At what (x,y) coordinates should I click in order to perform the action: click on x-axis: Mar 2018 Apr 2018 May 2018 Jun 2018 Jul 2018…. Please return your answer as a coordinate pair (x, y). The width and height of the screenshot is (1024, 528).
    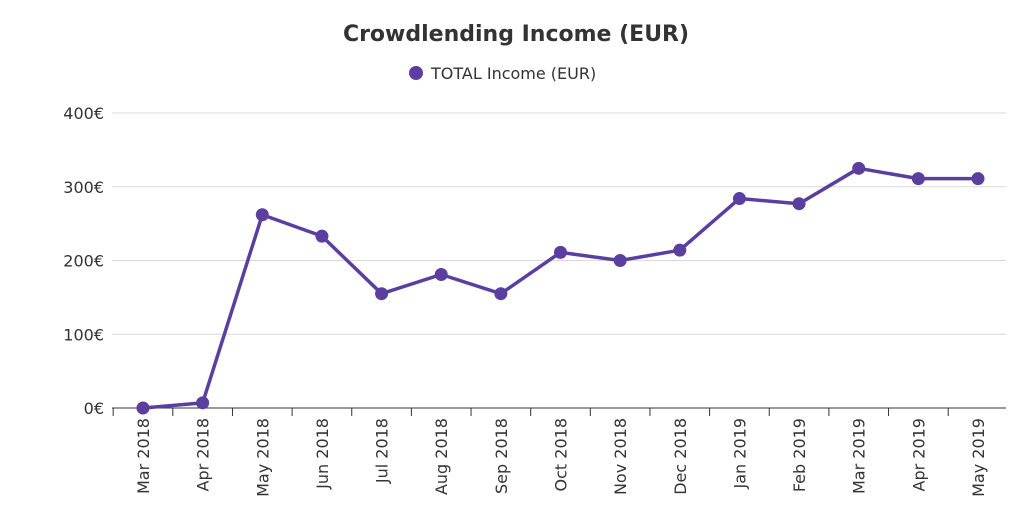
    Looking at the image, I should click on (559, 452).